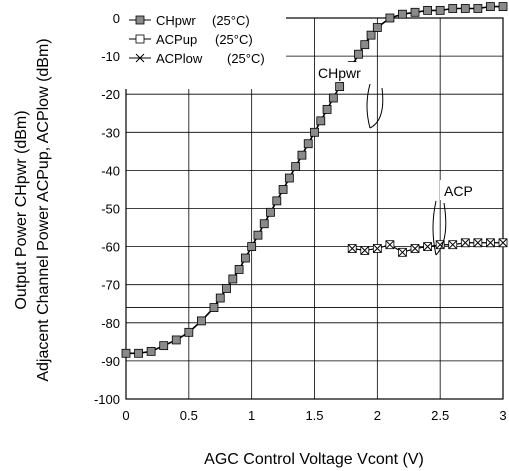 The height and width of the screenshot is (471, 509). What do you see at coordinates (125, 415) in the screenshot?
I see `x-tick-label: 0` at bounding box center [125, 415].